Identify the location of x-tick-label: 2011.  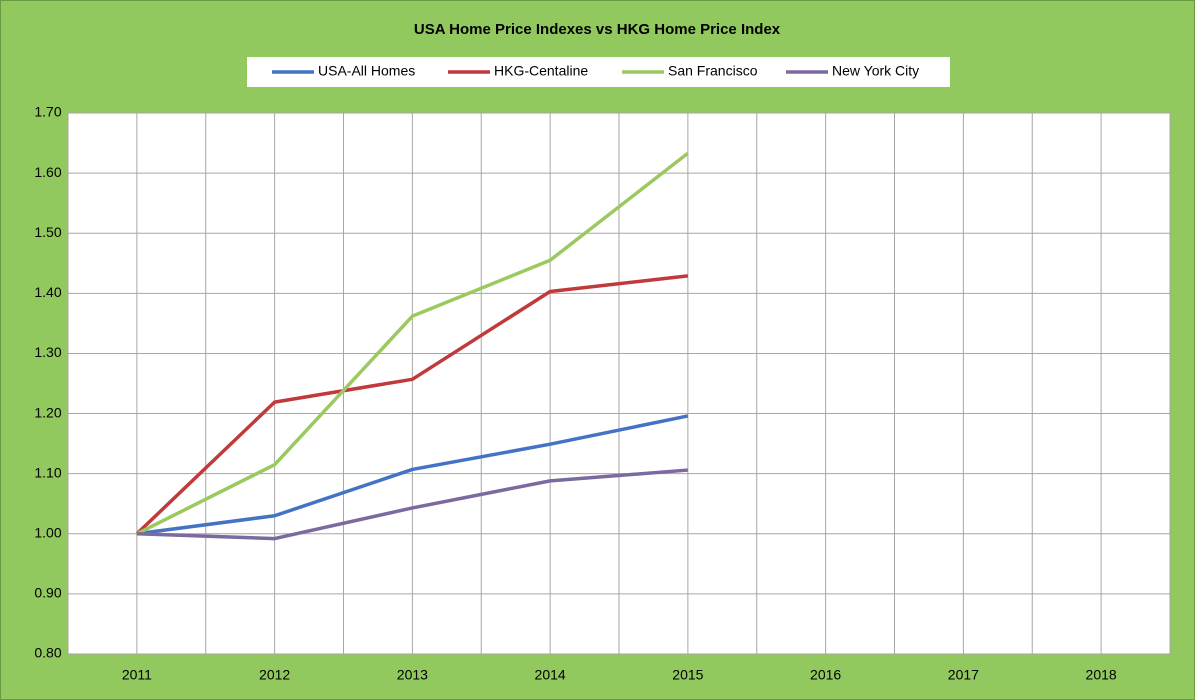
(137, 675).